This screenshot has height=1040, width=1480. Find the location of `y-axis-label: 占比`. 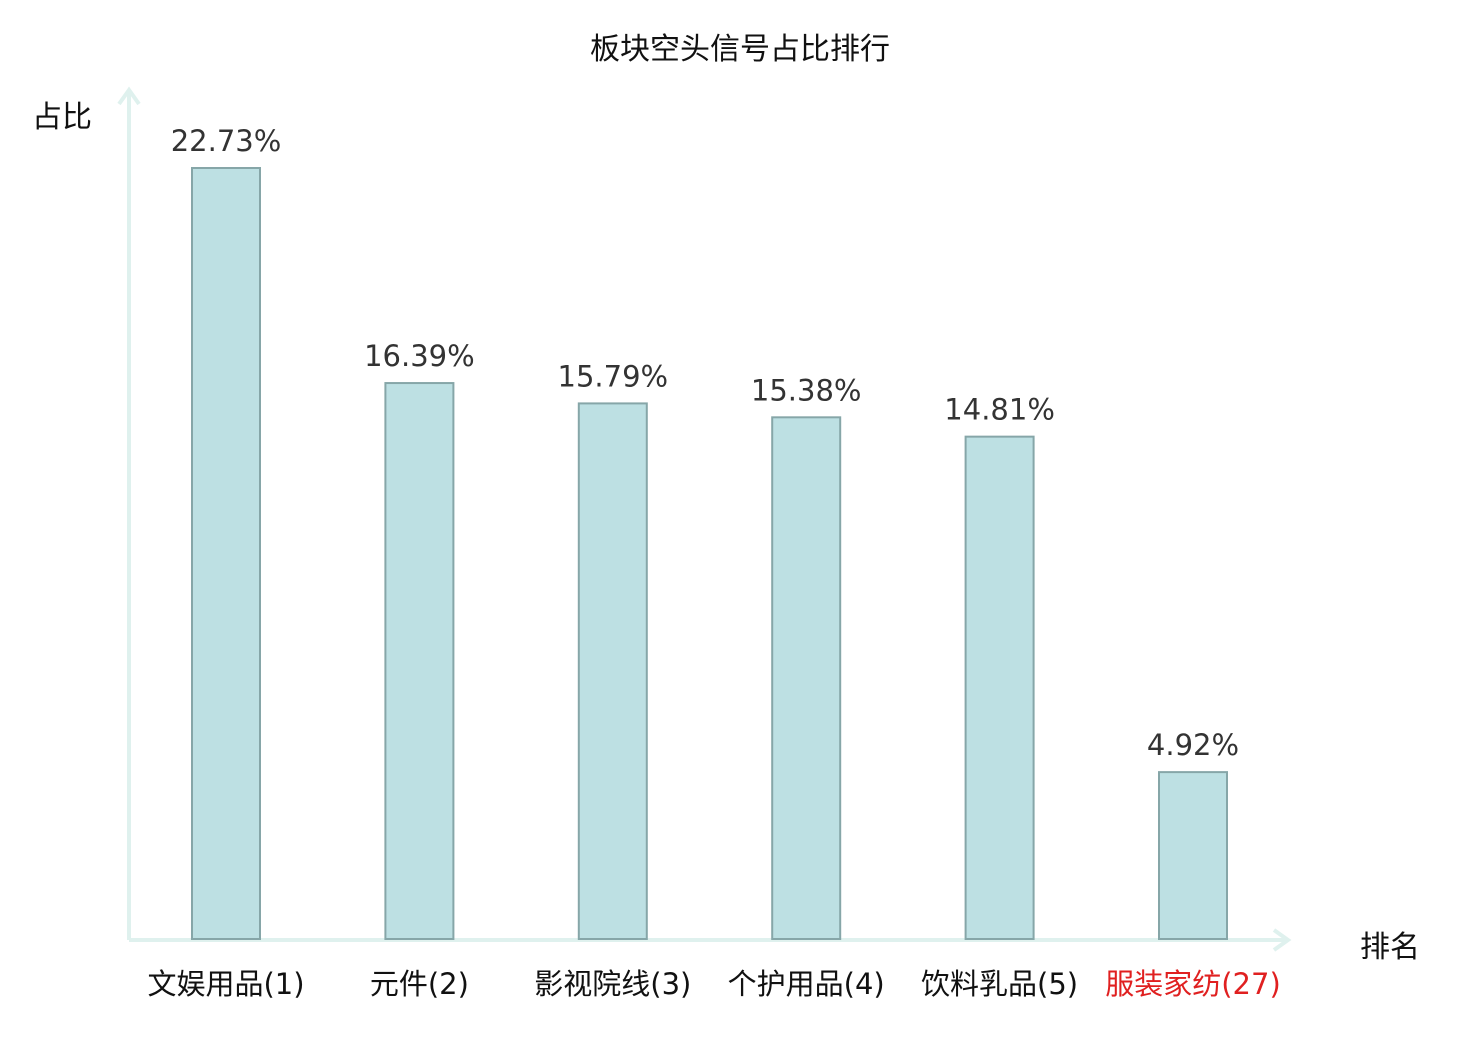

y-axis-label: 占比 is located at coordinates (62, 117).